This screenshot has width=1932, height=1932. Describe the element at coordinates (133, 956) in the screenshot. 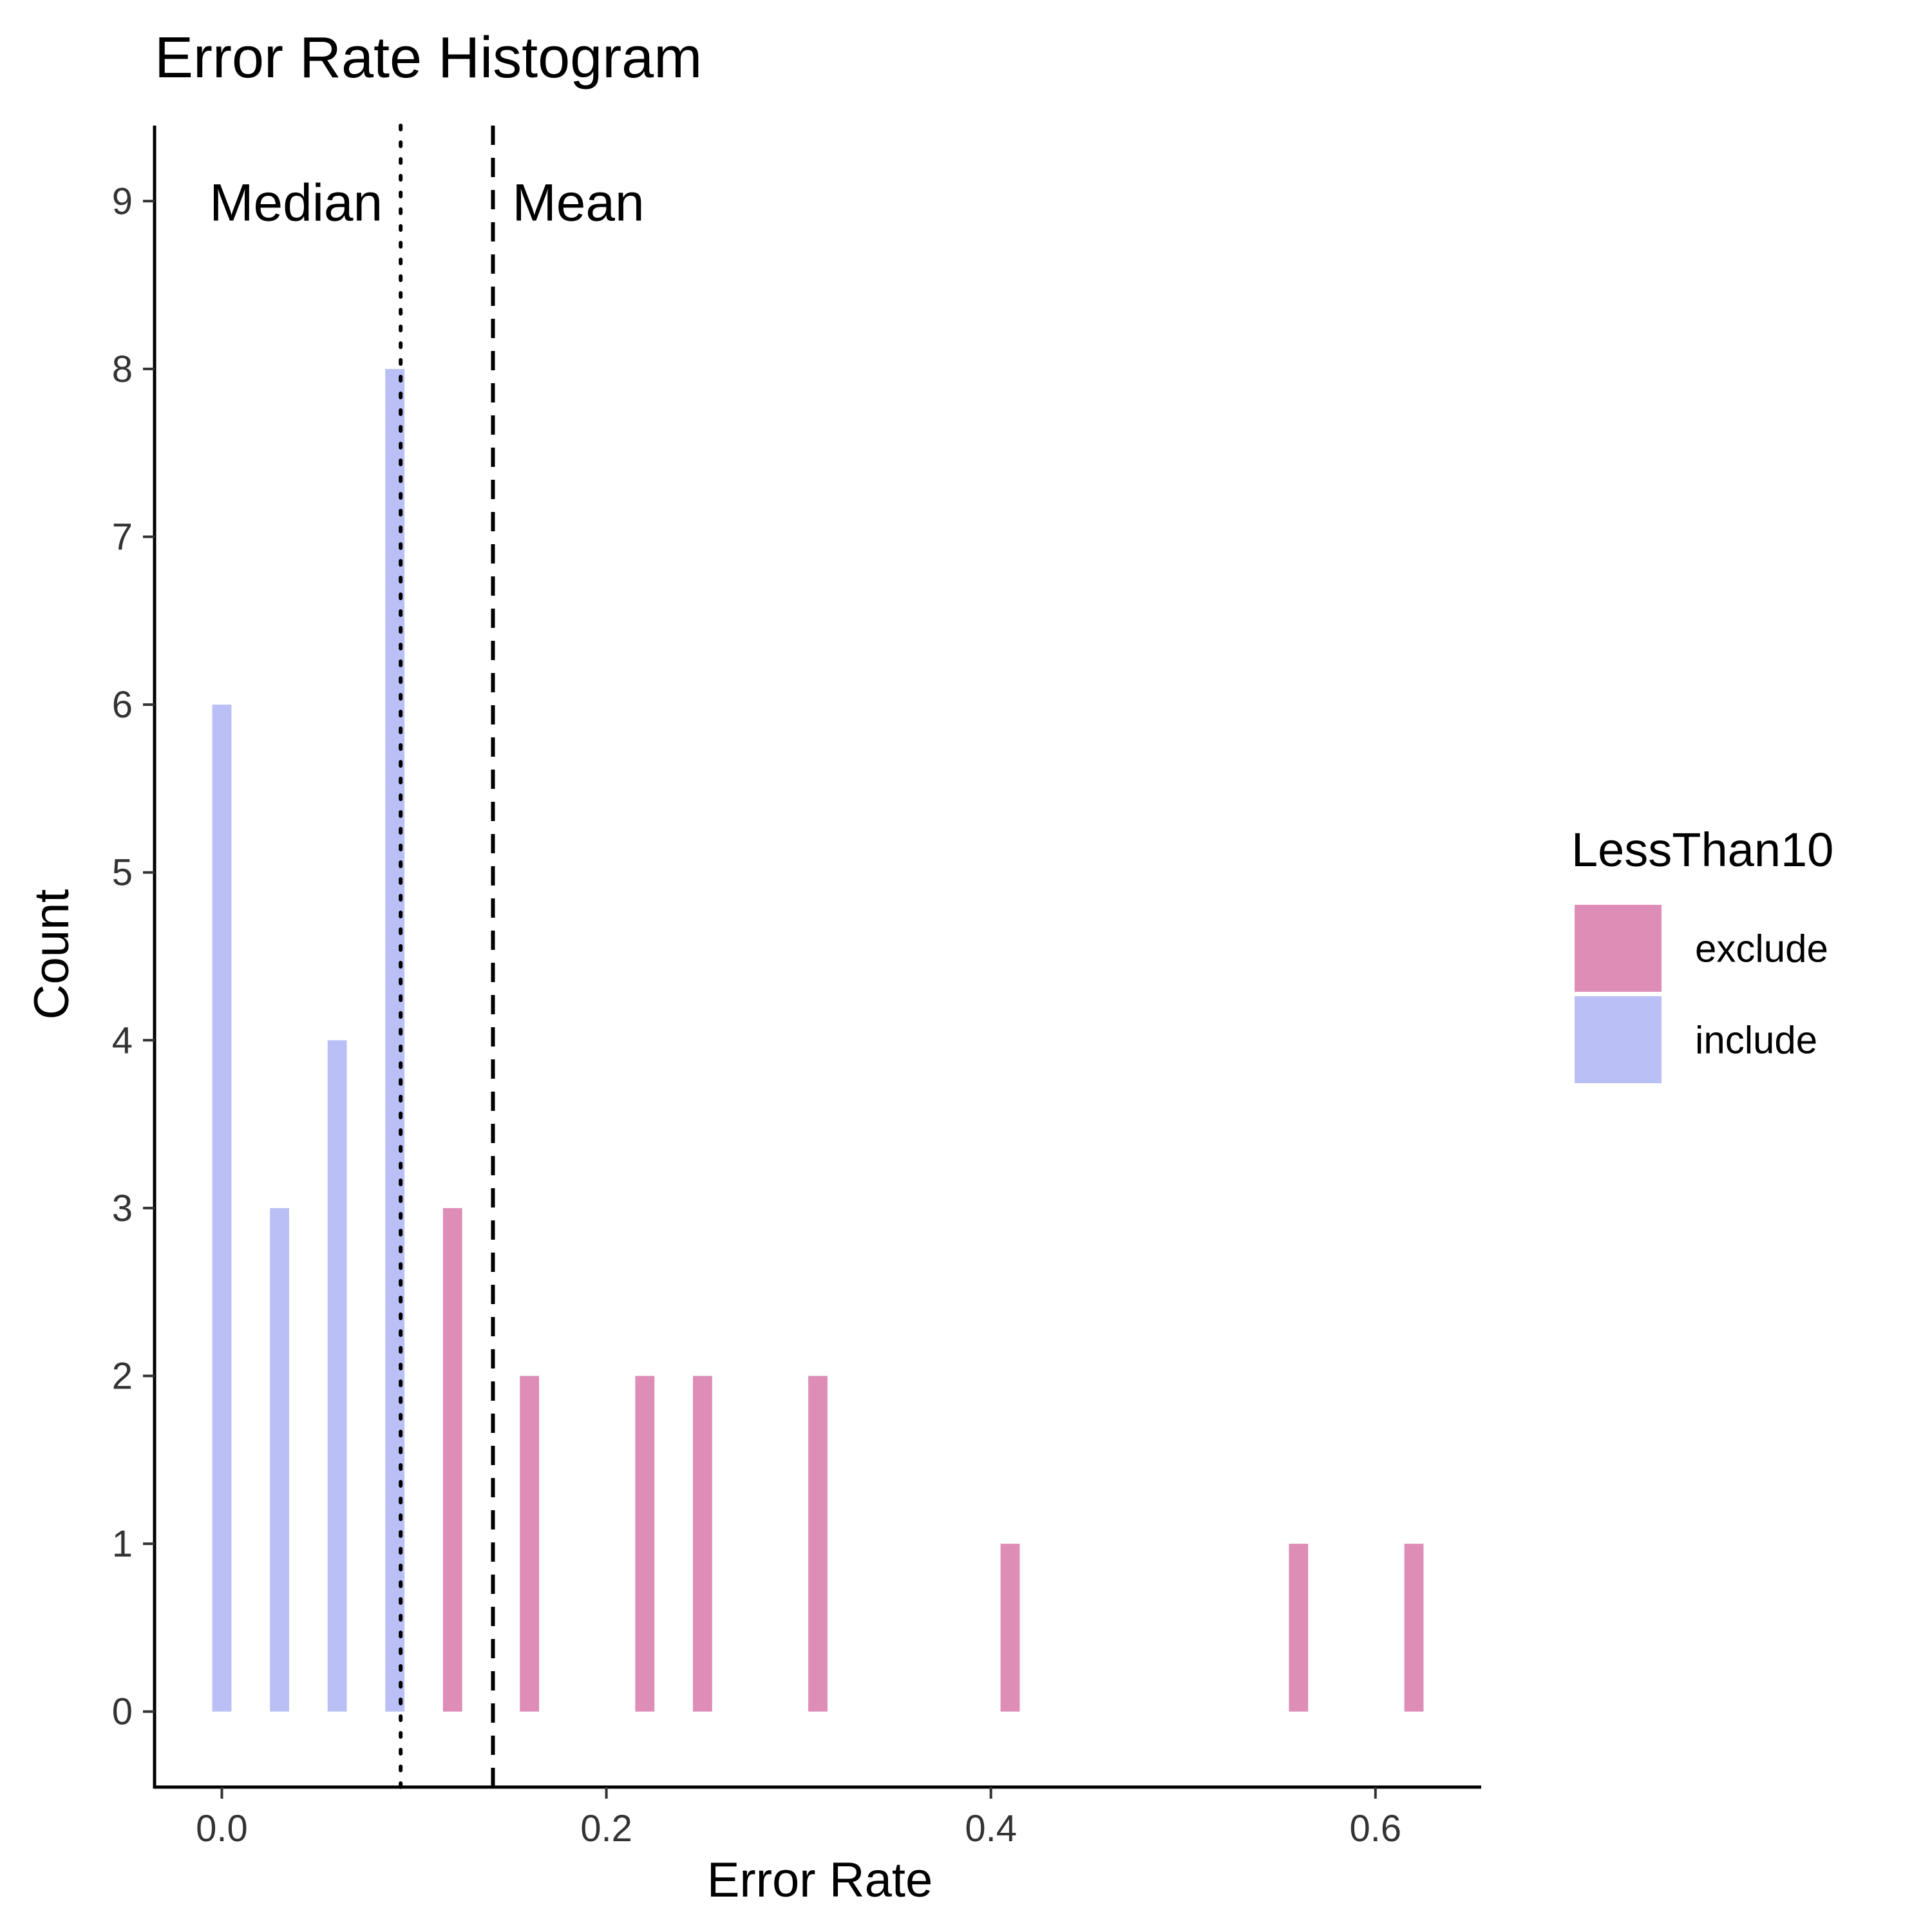

I see `y-axis-ticks: 0 1 2 3 4 5 6 7 8 9` at that location.